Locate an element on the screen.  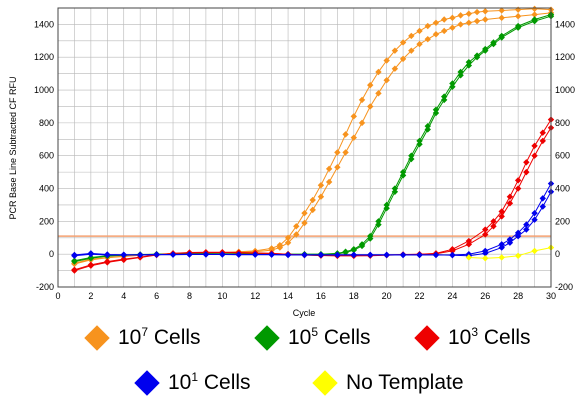
y-tick-label-left: -200 is located at coordinates (45, 287).